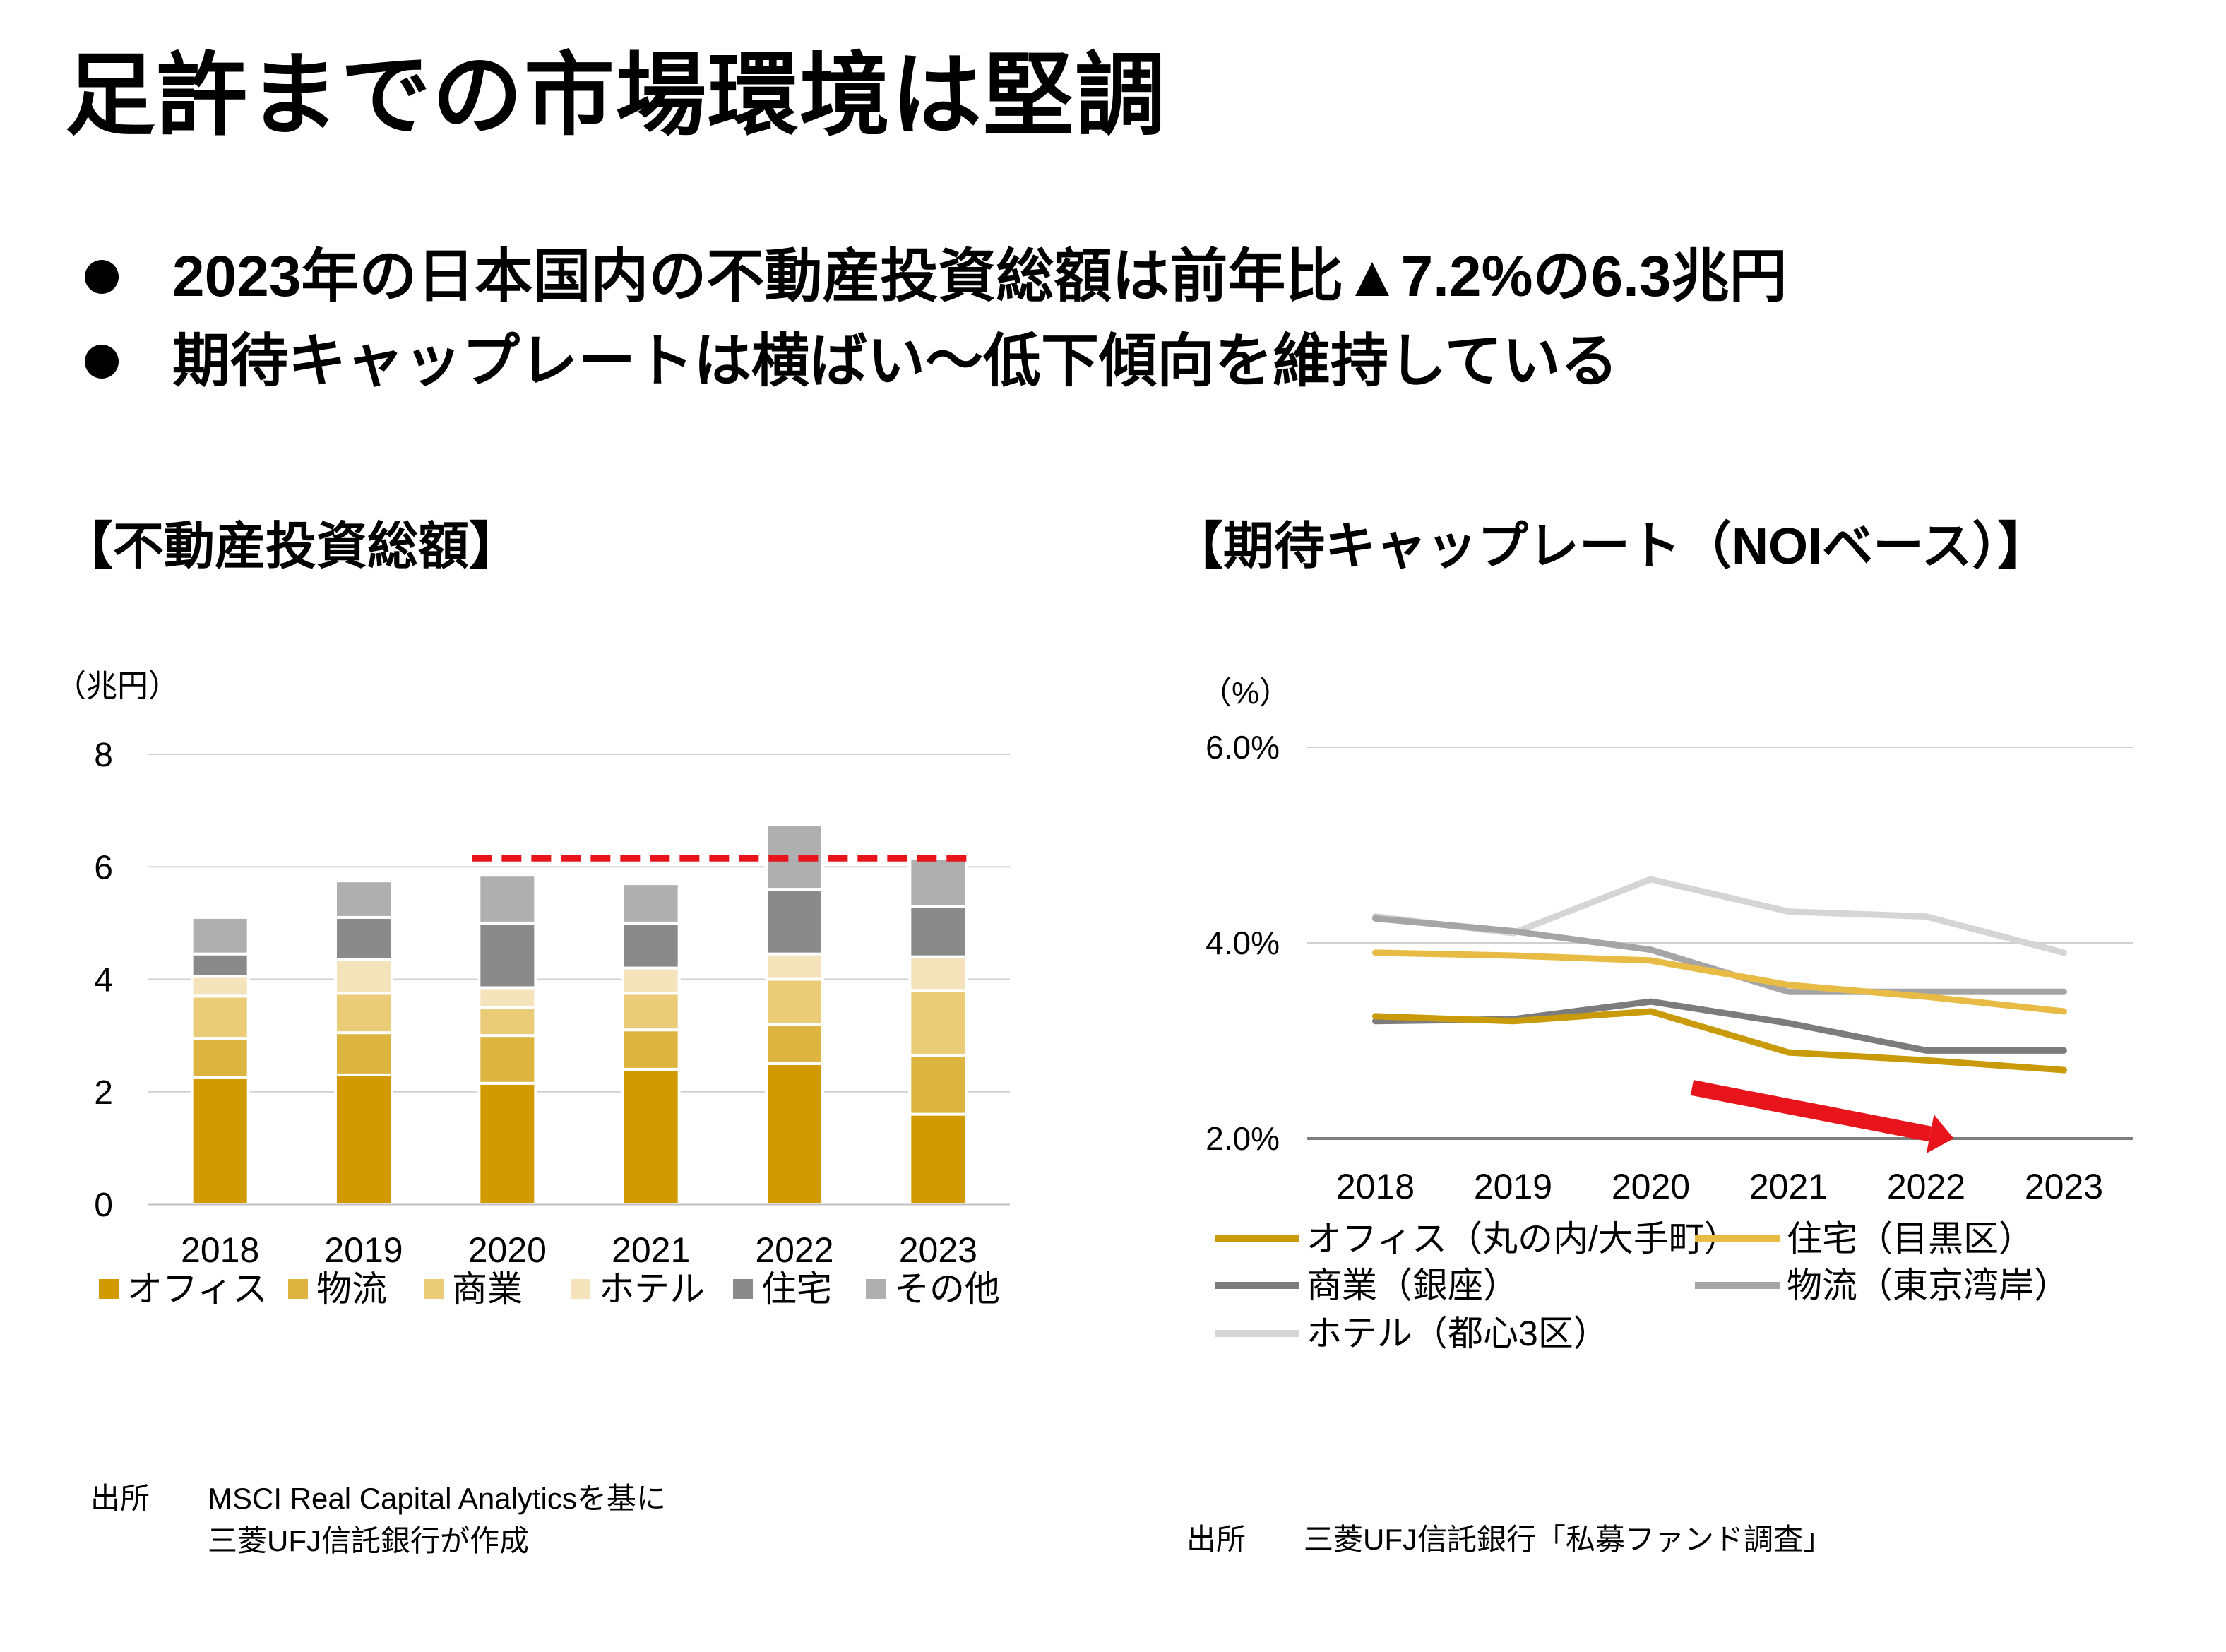 The image size is (2226, 1652). Describe the element at coordinates (1243, 943) in the screenshot. I see `y-tick-label: 4.0%` at that location.